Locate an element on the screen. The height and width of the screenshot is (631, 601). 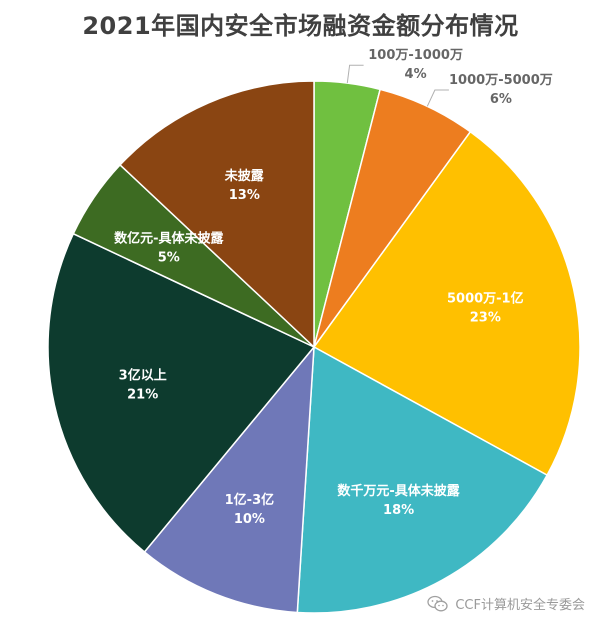
slice-percent-label: 21% is located at coordinates (142, 394).